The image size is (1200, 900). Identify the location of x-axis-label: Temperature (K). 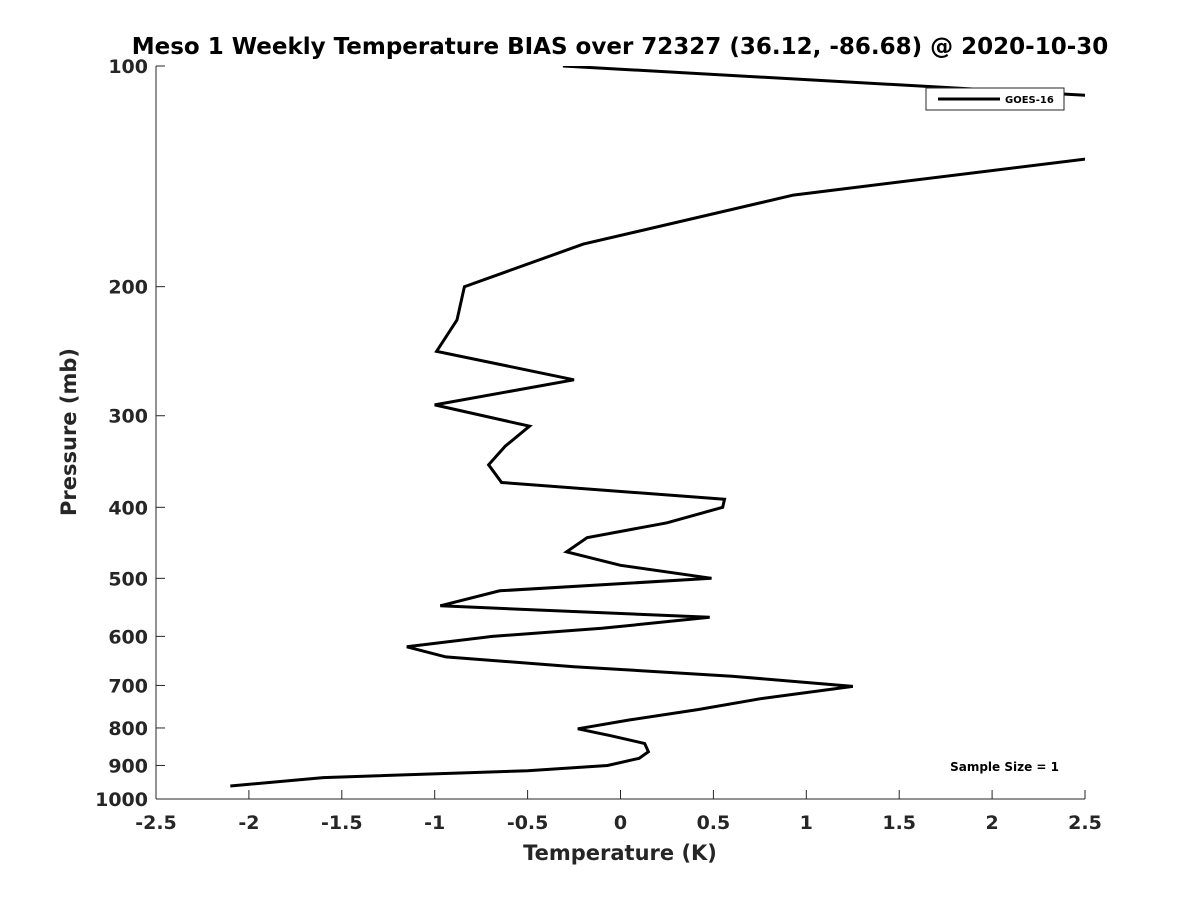
(620, 853).